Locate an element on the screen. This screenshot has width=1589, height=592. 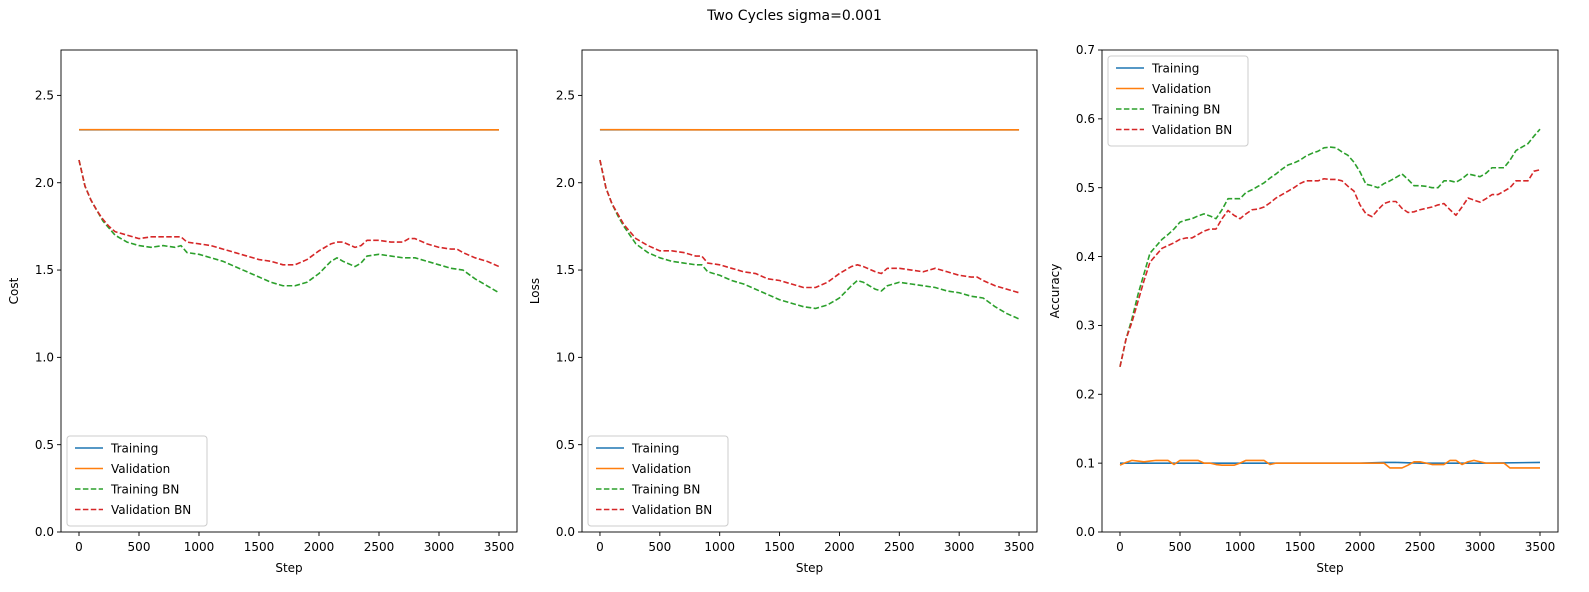
series-line-validation is located at coordinates (1329, 464).